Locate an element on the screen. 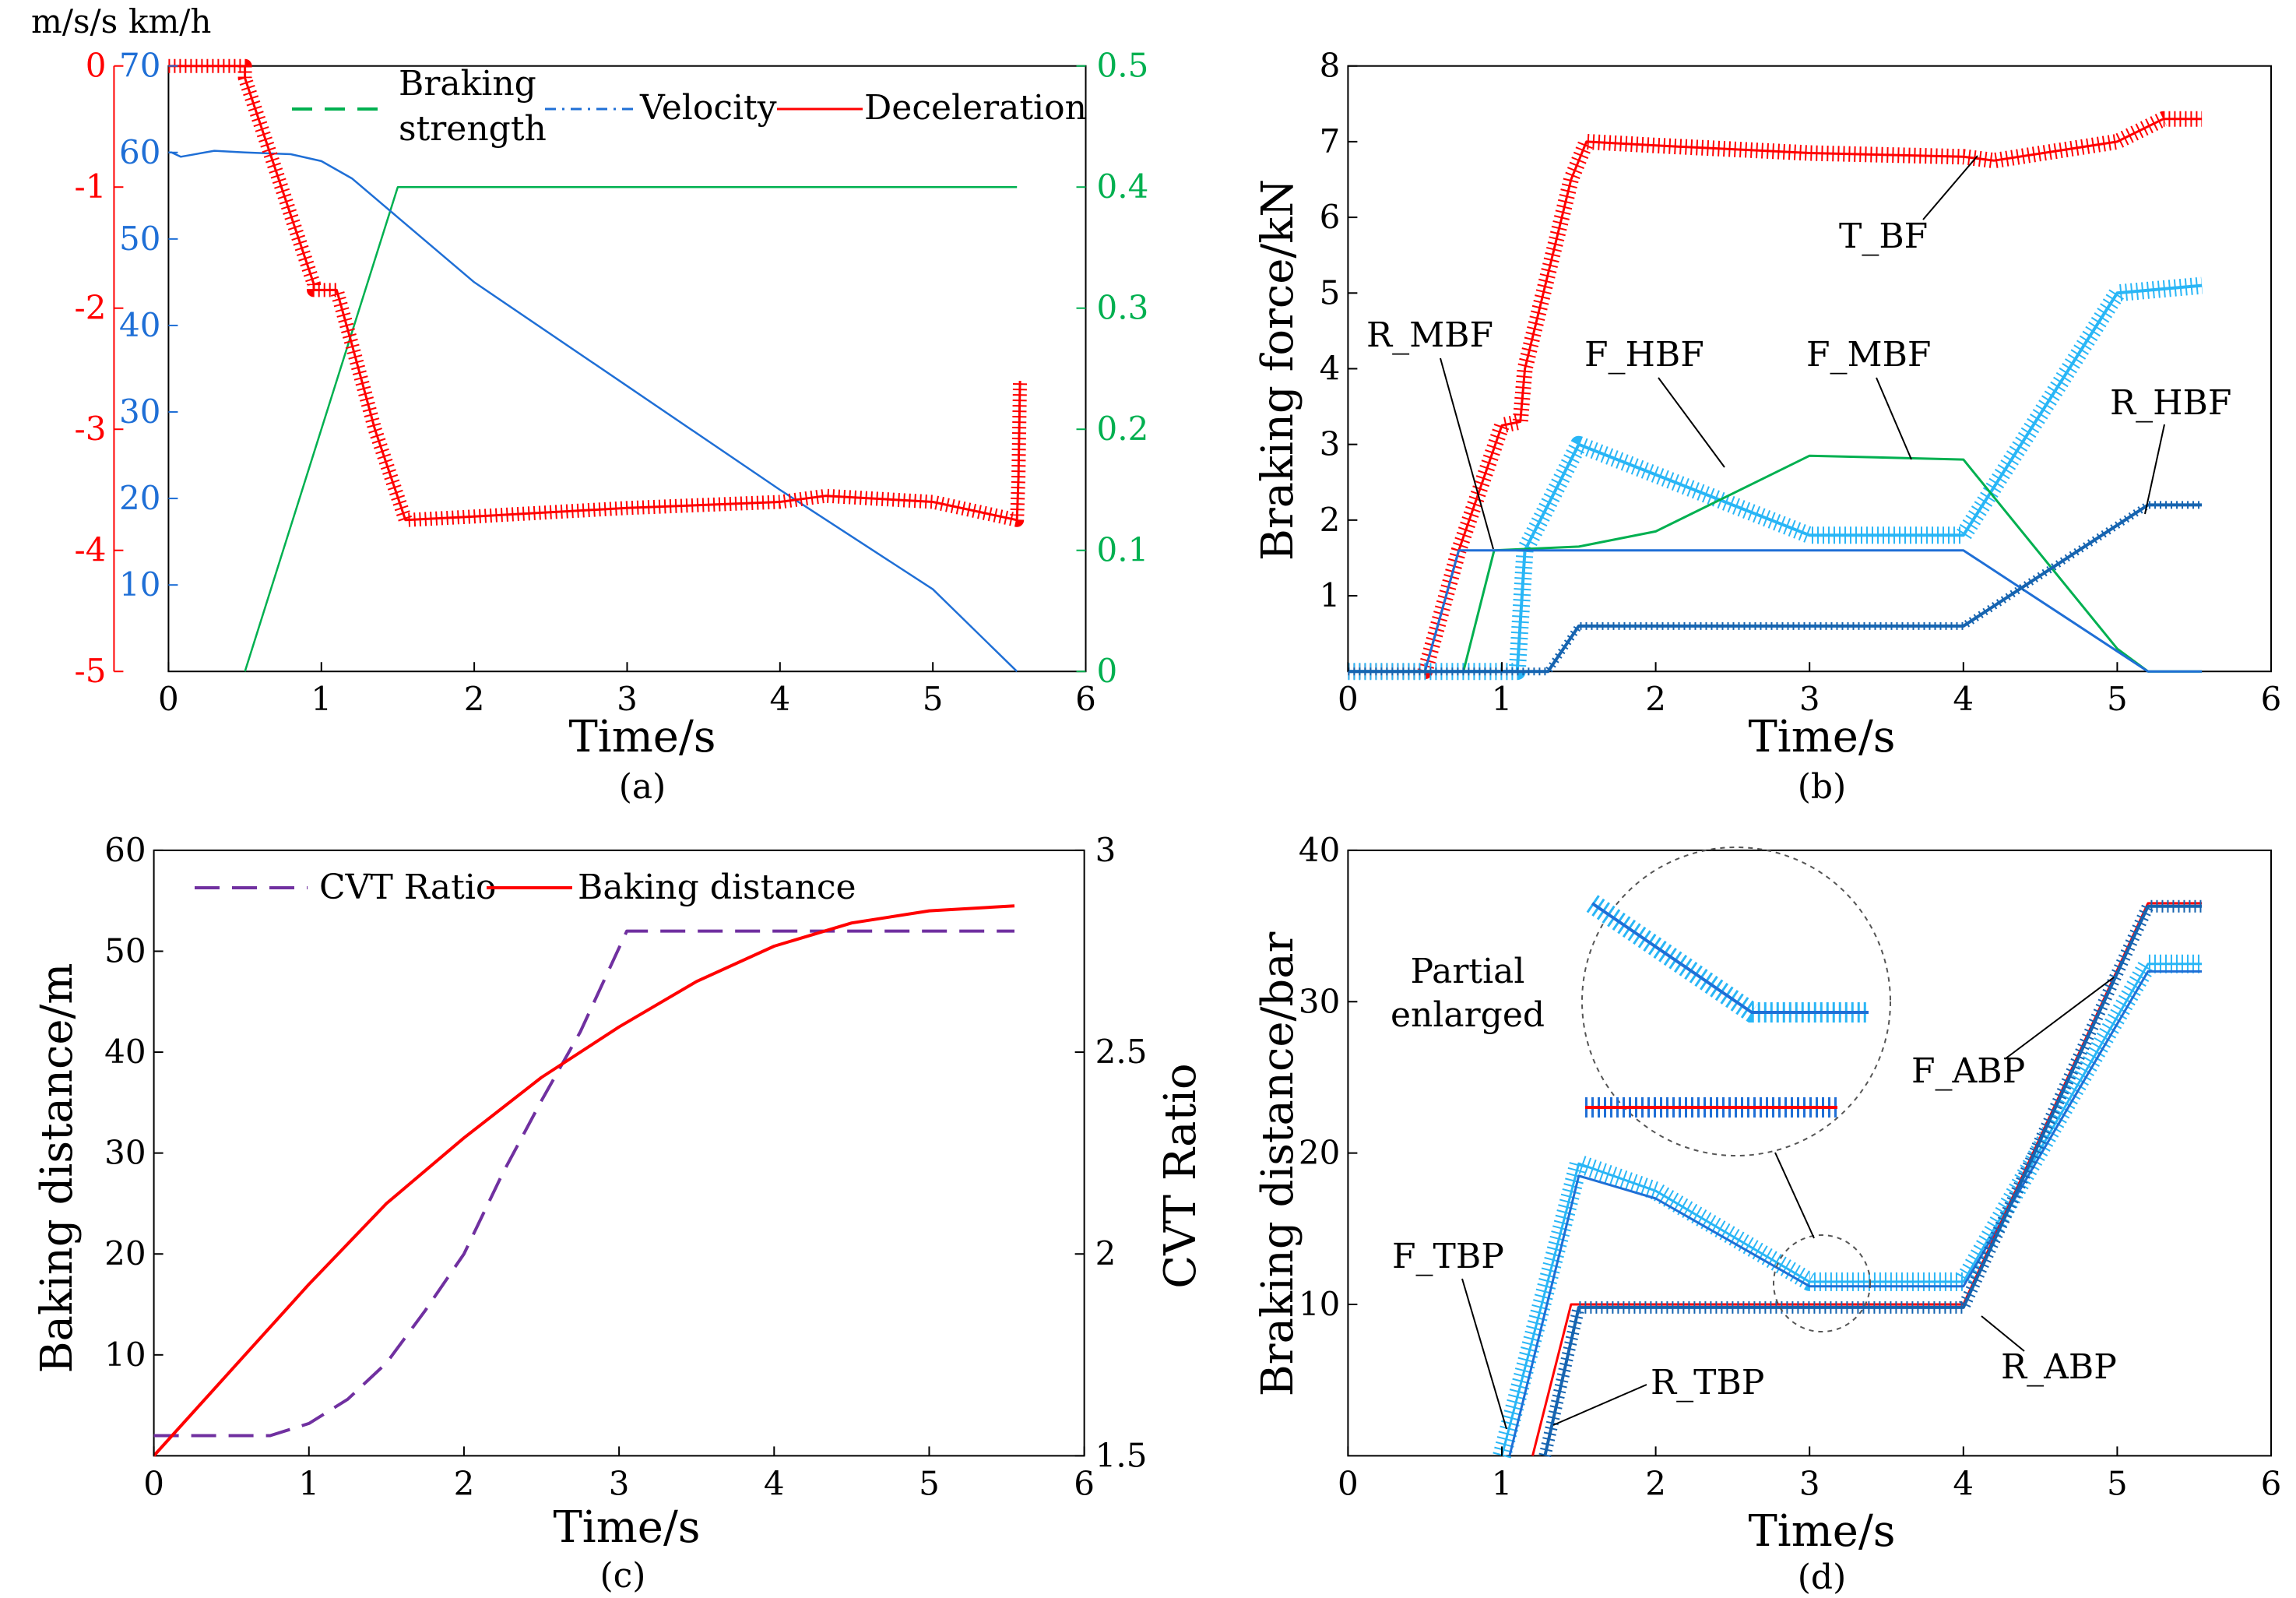 The image size is (2296, 1598). panel-a-ytick-vel-6: 10 is located at coordinates (140, 584).